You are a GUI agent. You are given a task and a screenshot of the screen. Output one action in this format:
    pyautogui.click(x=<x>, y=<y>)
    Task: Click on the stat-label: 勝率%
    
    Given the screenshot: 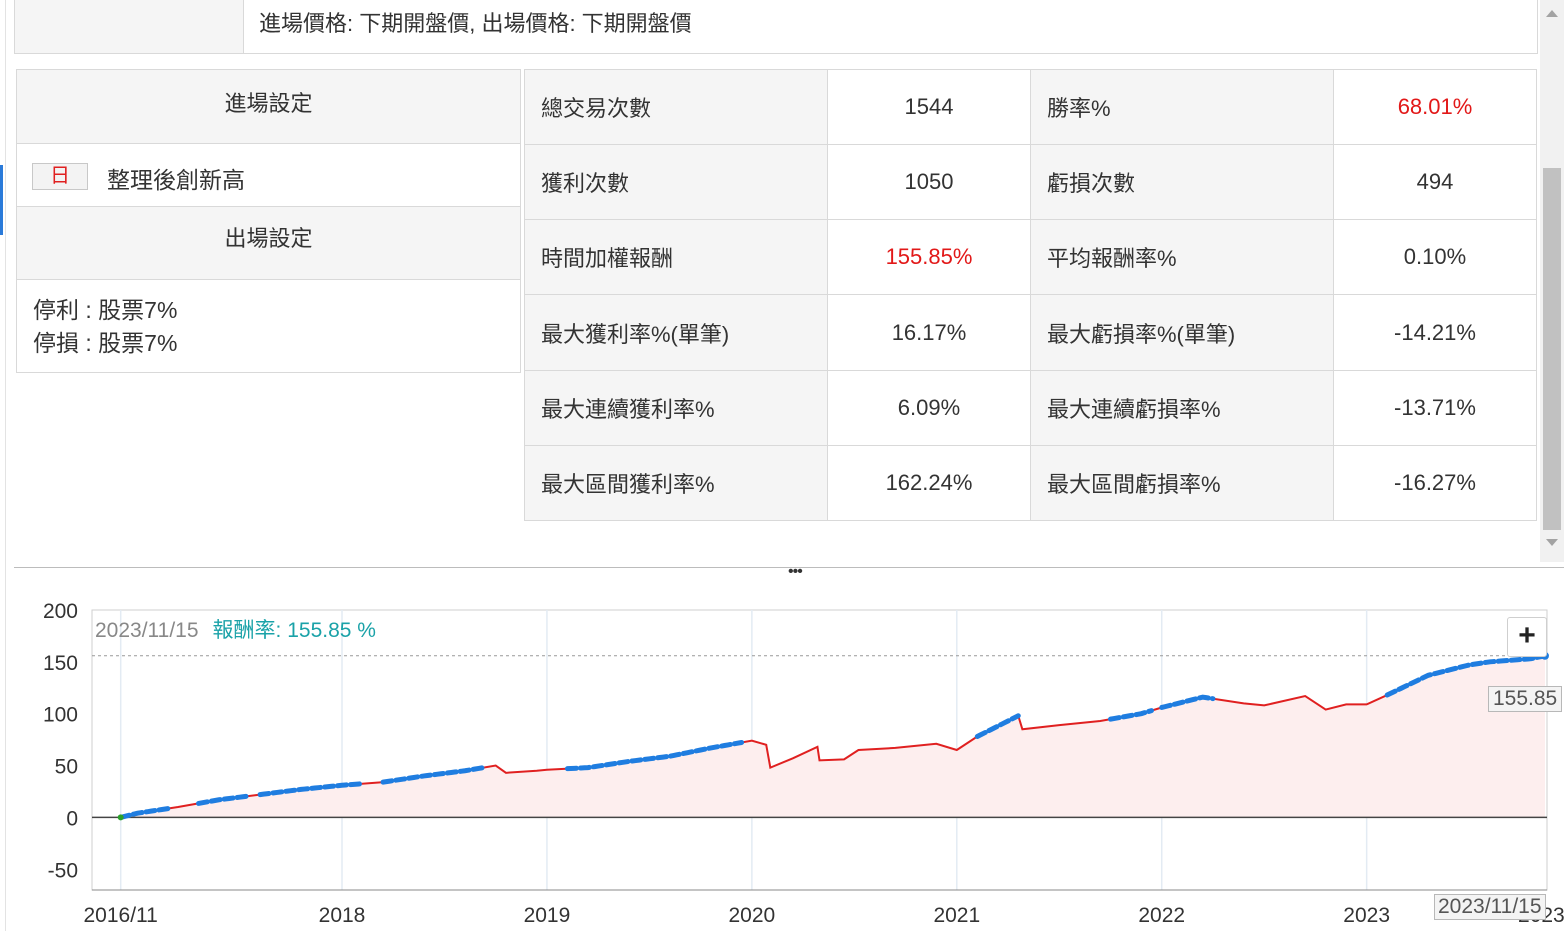 What is the action you would take?
    pyautogui.click(x=1182, y=107)
    